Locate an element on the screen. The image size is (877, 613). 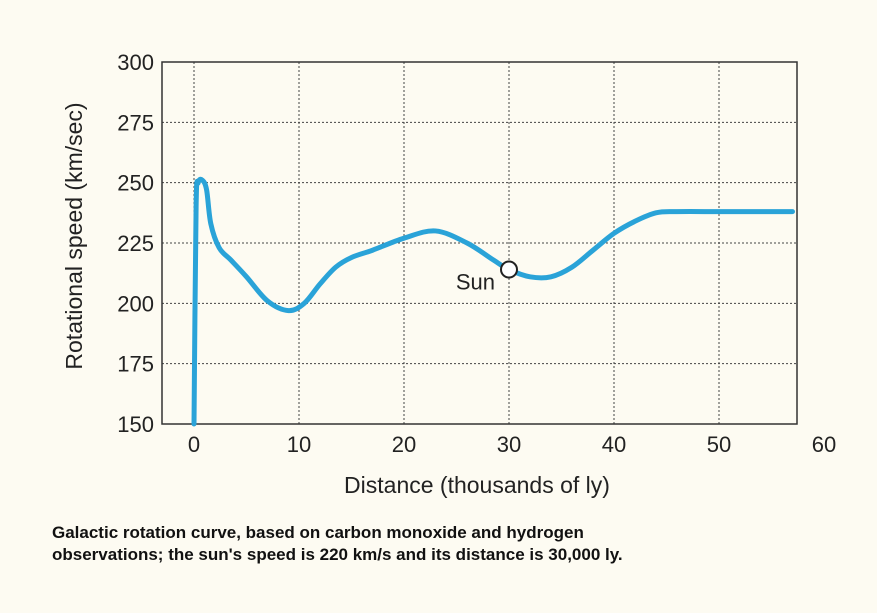
y-tick-label: 200 is located at coordinates (135, 303).